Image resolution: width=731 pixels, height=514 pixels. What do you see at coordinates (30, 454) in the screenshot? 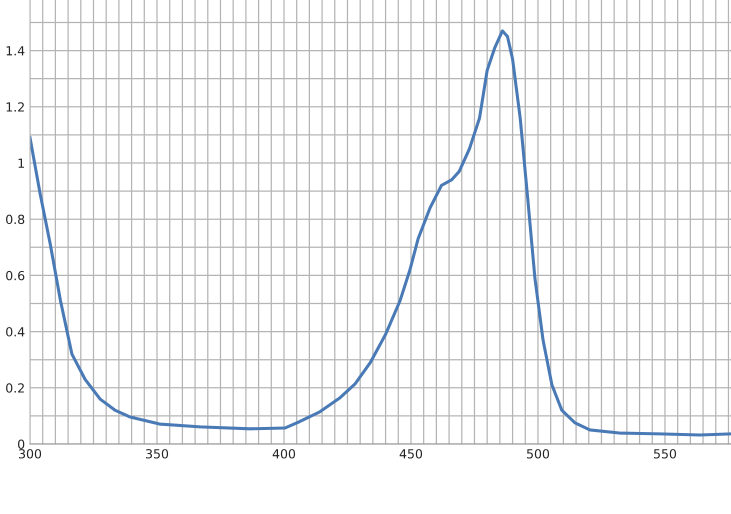
I see `x-tick-label: 300` at bounding box center [30, 454].